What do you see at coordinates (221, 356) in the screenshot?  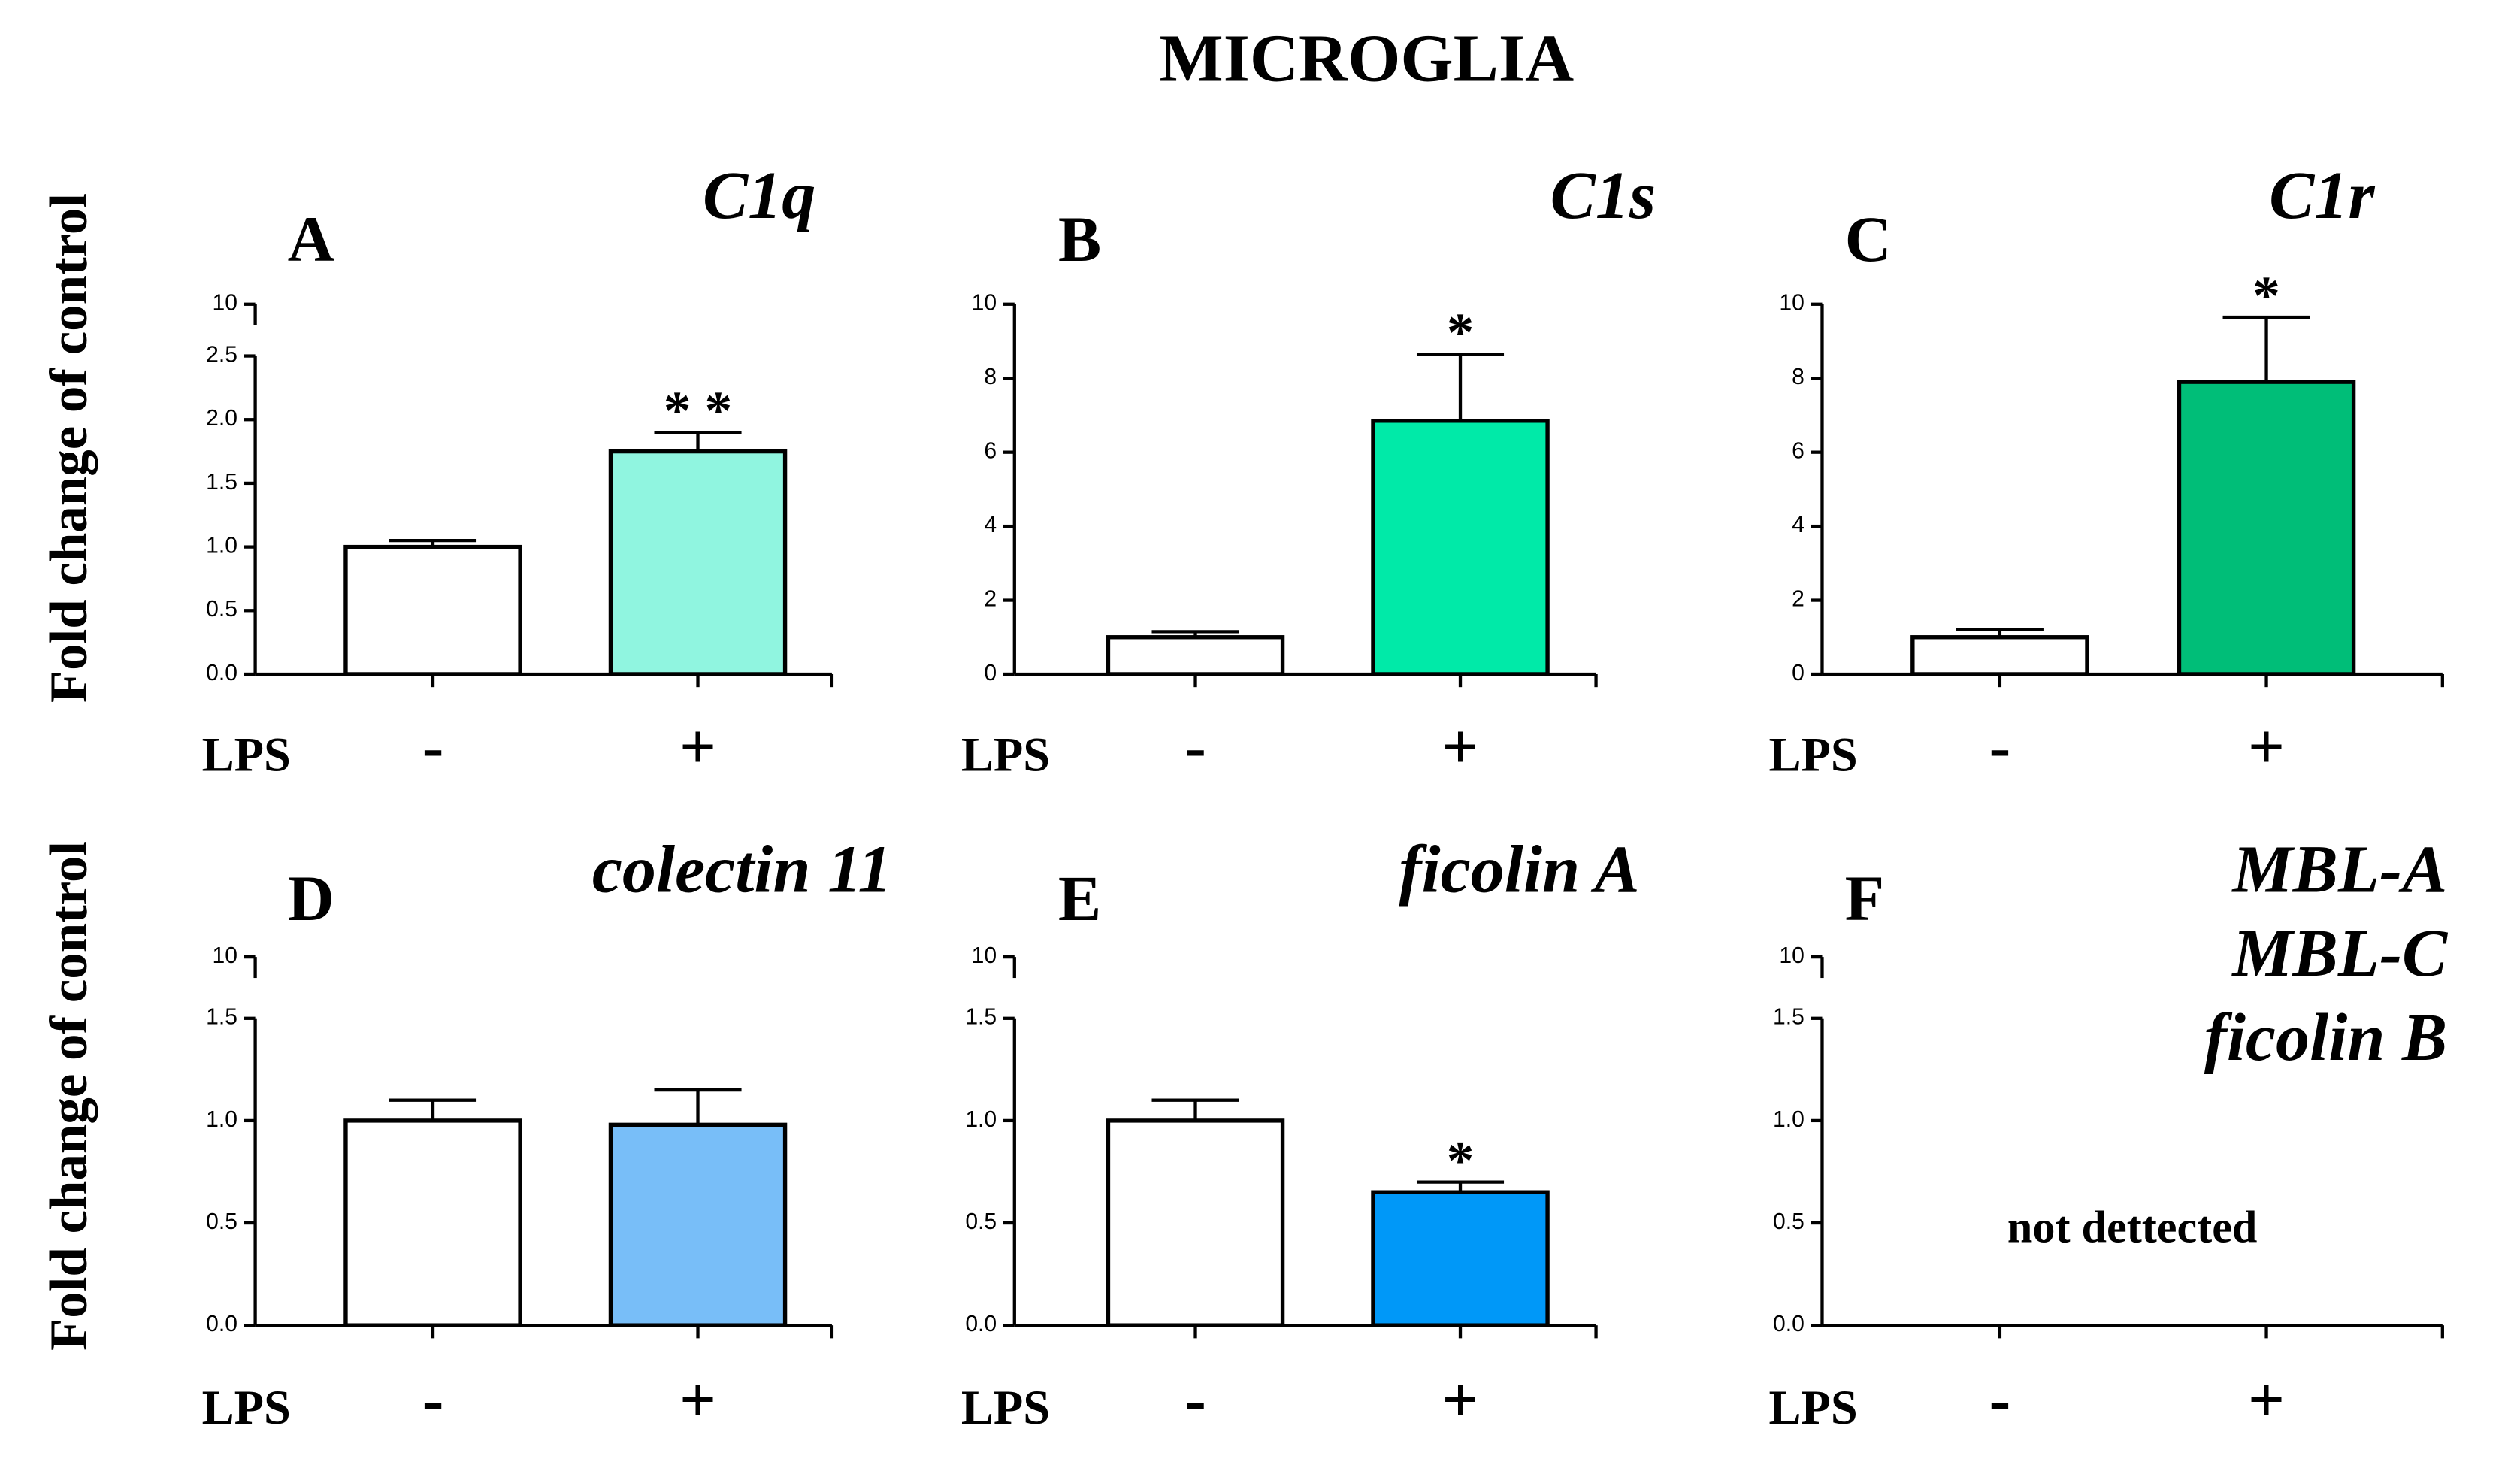 I see `y-tick-label: 2.5` at bounding box center [221, 356].